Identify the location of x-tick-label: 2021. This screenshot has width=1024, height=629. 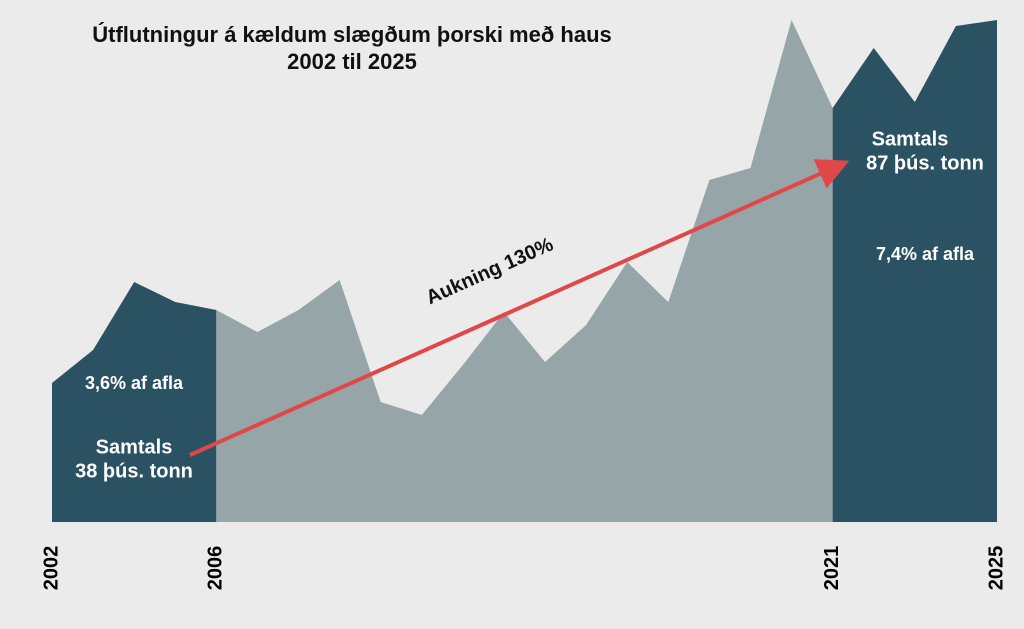
(832, 568).